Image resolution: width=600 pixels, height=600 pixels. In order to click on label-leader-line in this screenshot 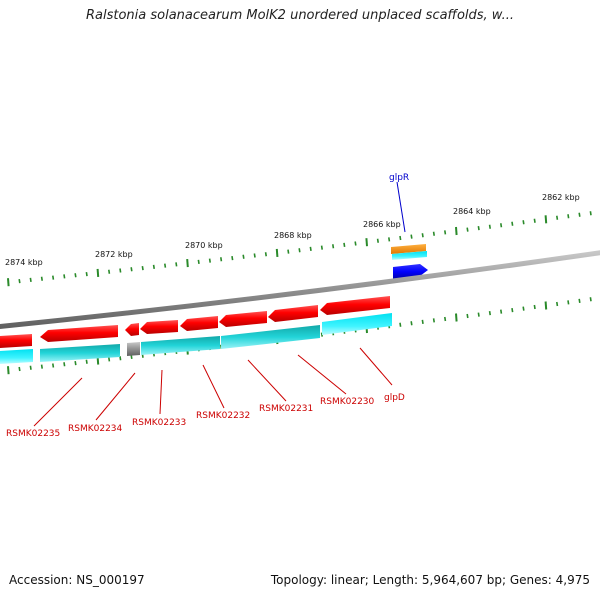, I will do `click(401, 207)`.